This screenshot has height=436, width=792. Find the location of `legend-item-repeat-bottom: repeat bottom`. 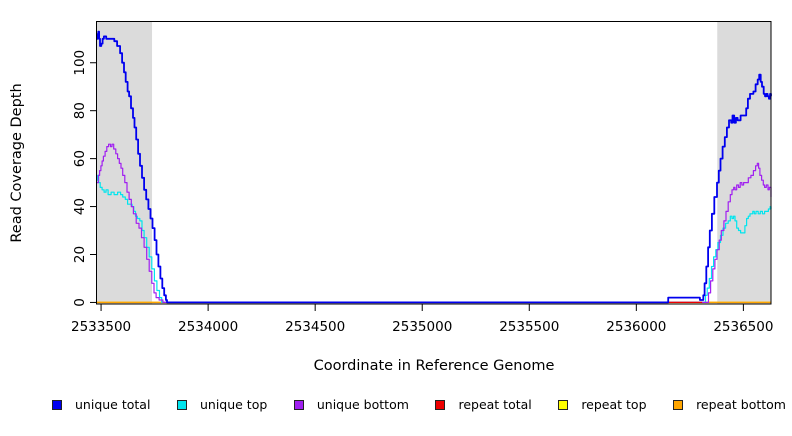

legend-item-repeat-bottom: repeat bottom is located at coordinates (729, 404).